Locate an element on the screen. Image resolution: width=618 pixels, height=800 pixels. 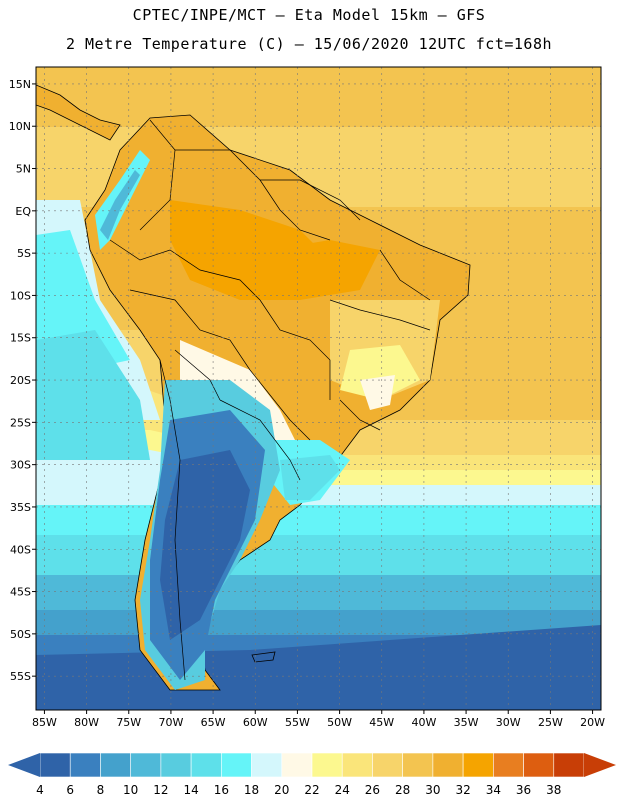
lat-tick-label: 20S is located at coordinates (20, 380).